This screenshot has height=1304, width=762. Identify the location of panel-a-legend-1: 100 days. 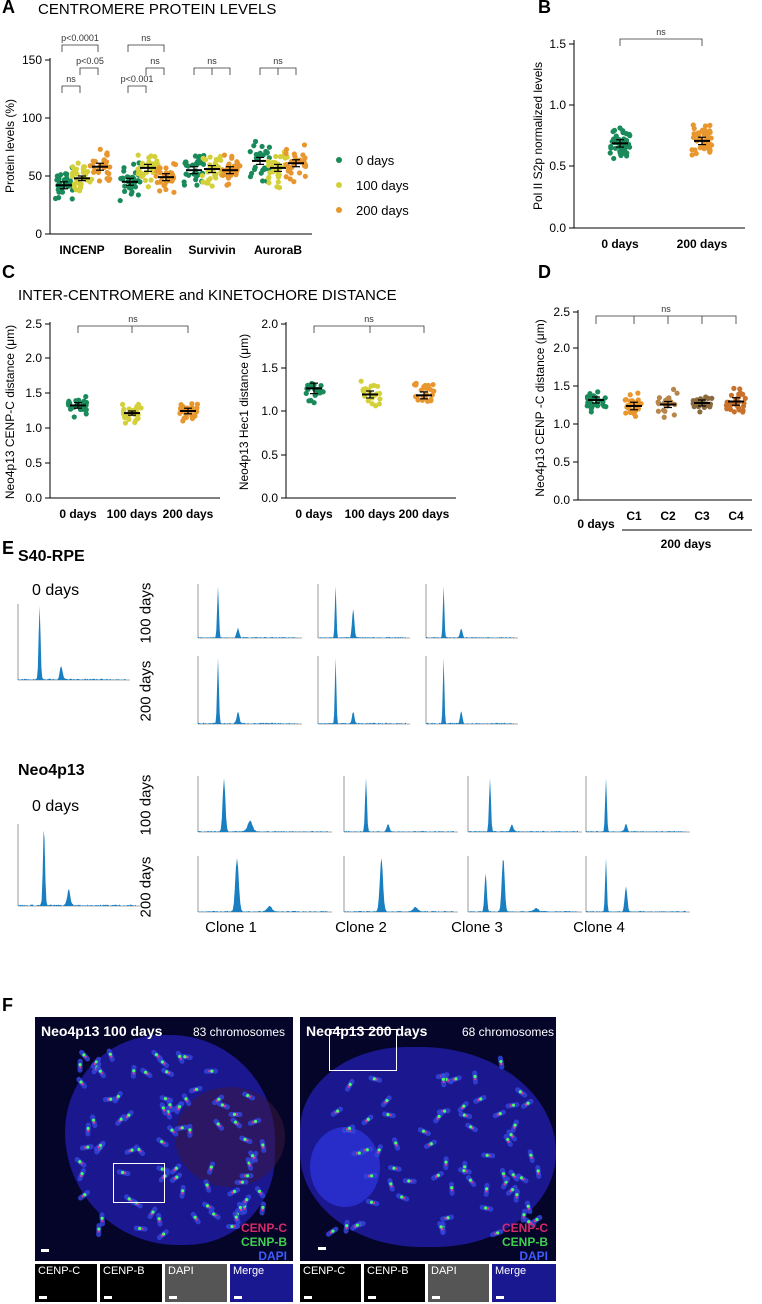
(382, 185).